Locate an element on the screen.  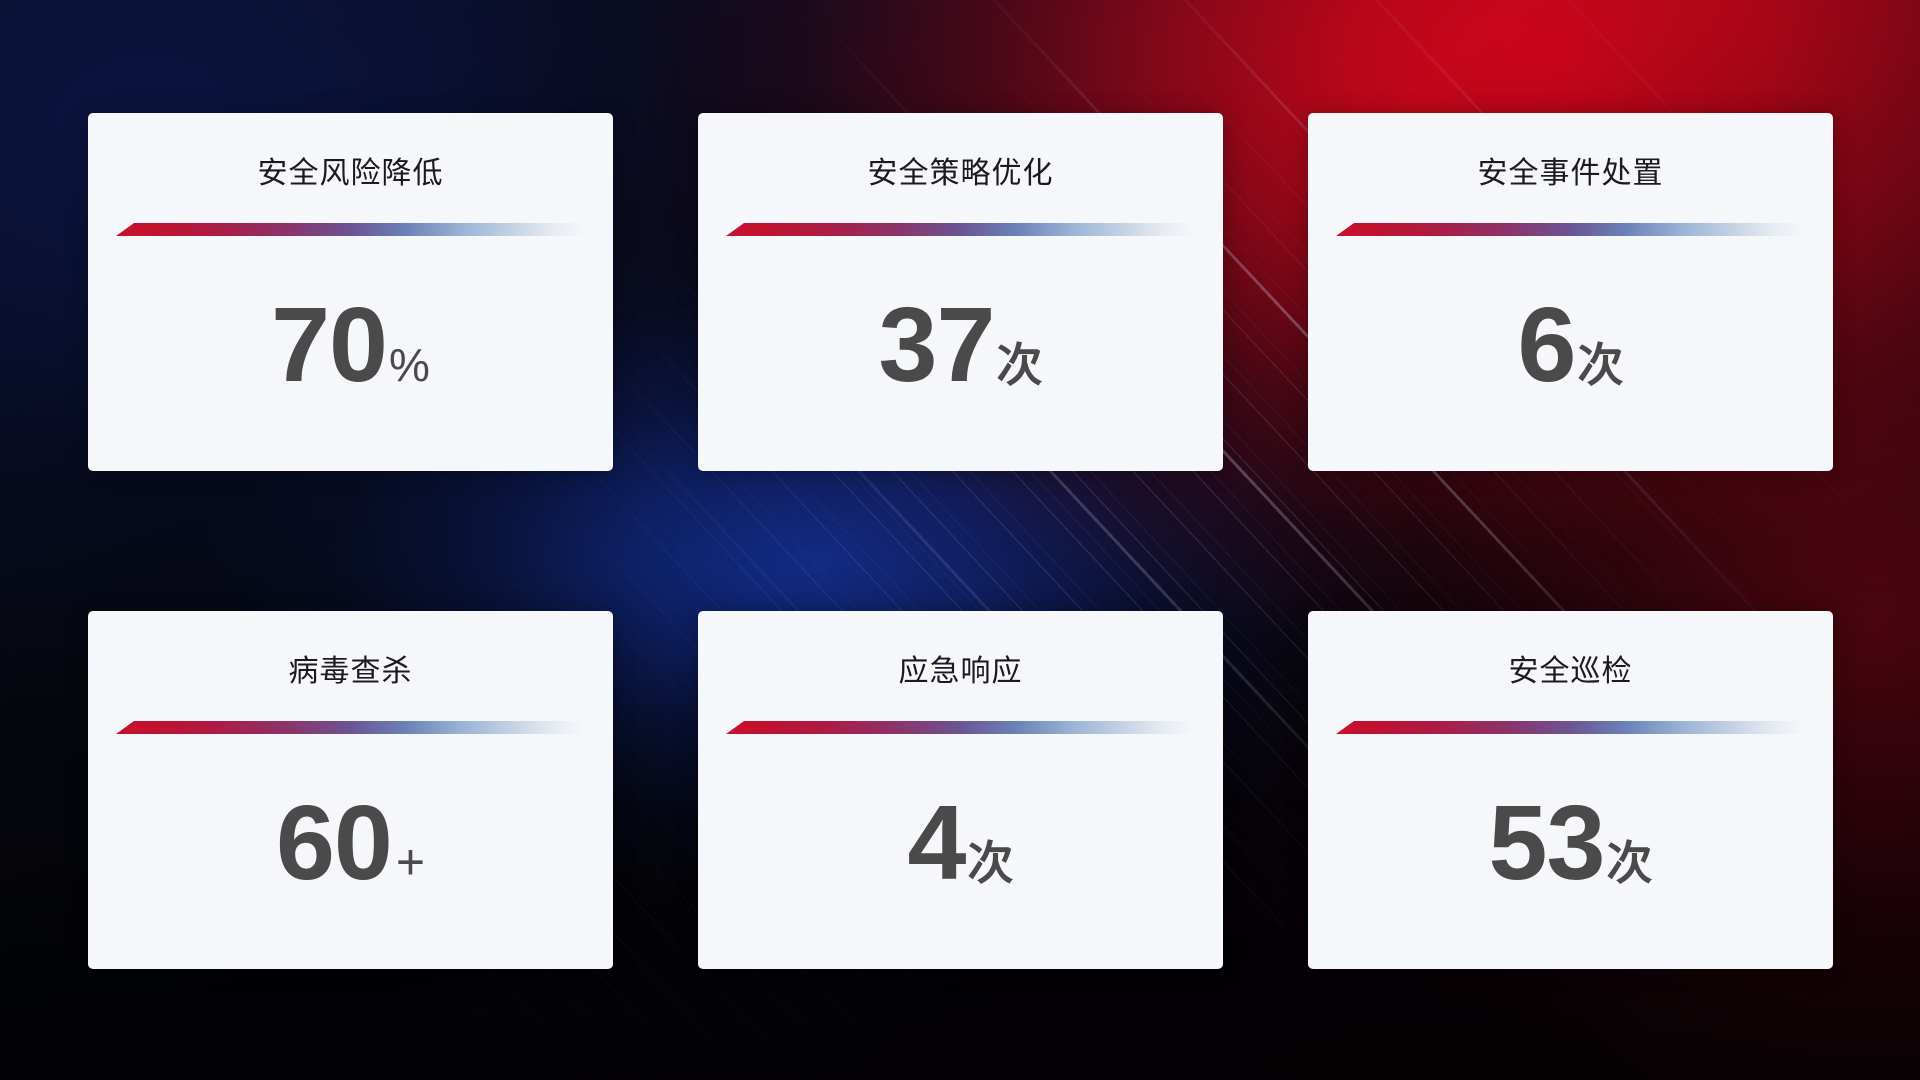
metric-card-value-row: 4 次 is located at coordinates (960, 851).